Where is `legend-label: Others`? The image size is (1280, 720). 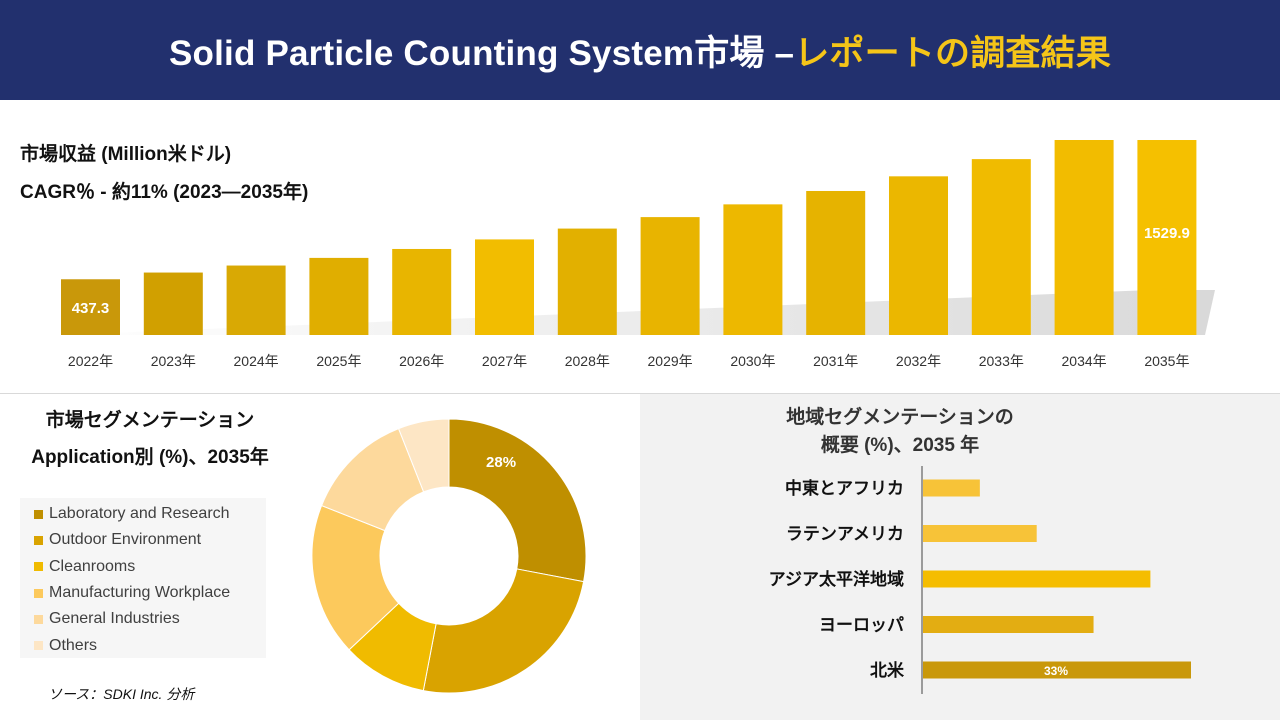
legend-label: Others is located at coordinates (73, 645).